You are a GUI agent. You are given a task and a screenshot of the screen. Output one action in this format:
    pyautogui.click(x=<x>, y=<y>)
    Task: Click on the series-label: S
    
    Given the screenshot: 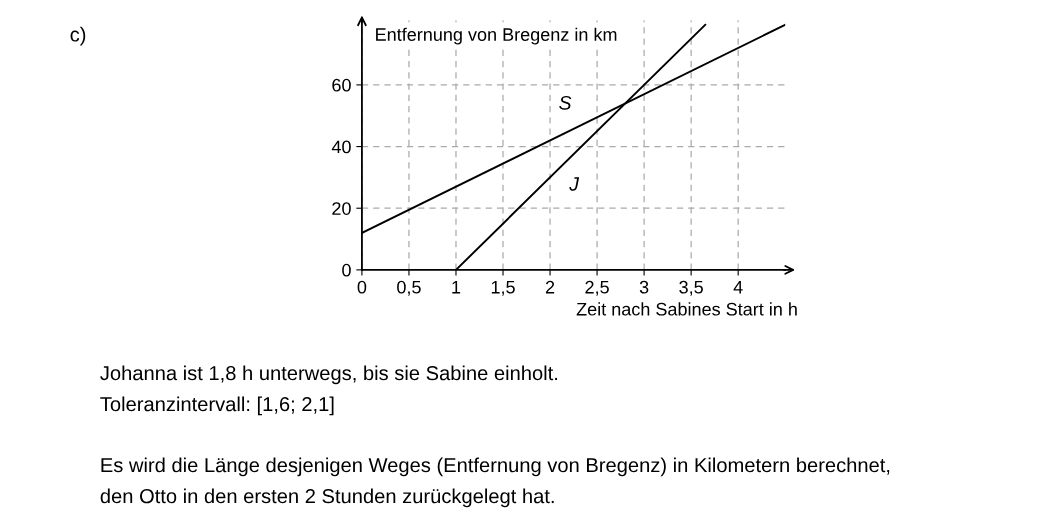 What is the action you would take?
    pyautogui.click(x=565, y=102)
    